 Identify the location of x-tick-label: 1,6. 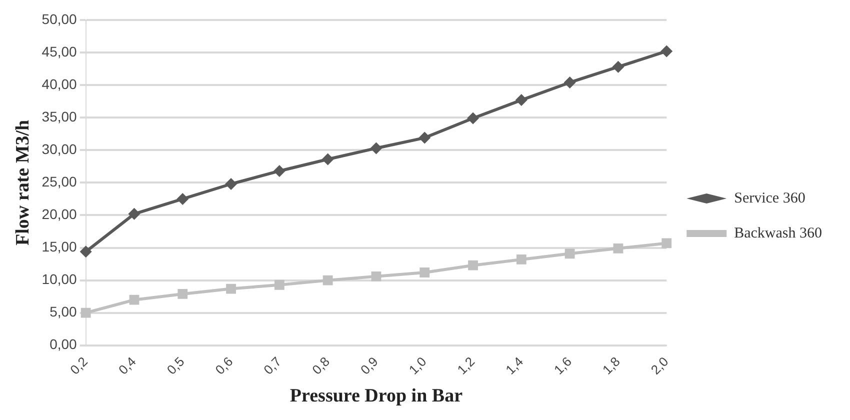
(562, 366).